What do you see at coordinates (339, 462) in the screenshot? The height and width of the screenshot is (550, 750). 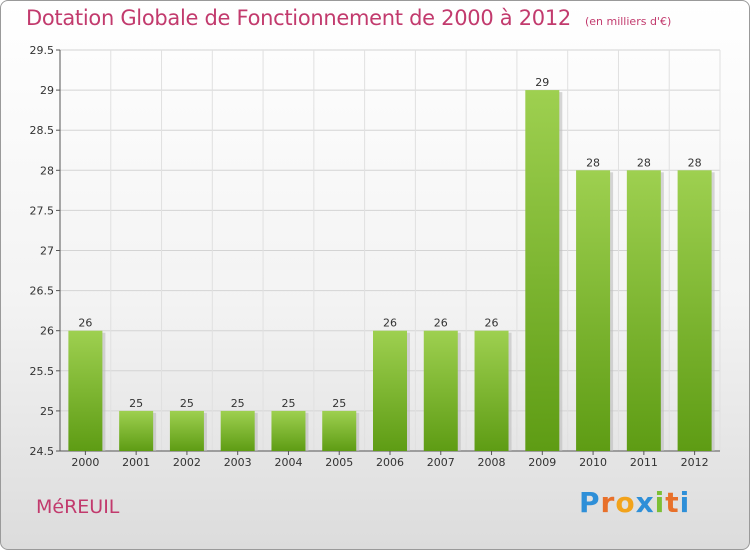 I see `x-tick-label: 2005` at bounding box center [339, 462].